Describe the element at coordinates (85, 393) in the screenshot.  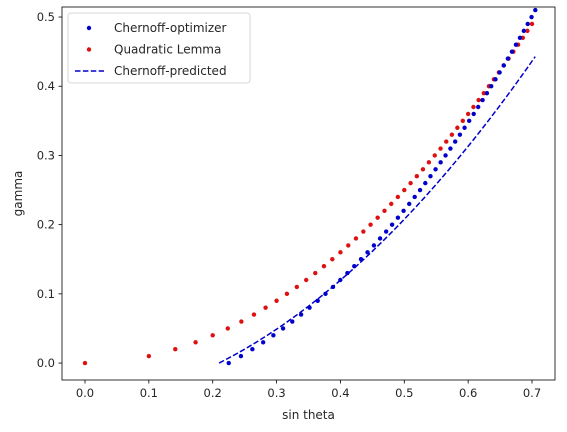
I see `x-tick-label: 0.0` at that location.